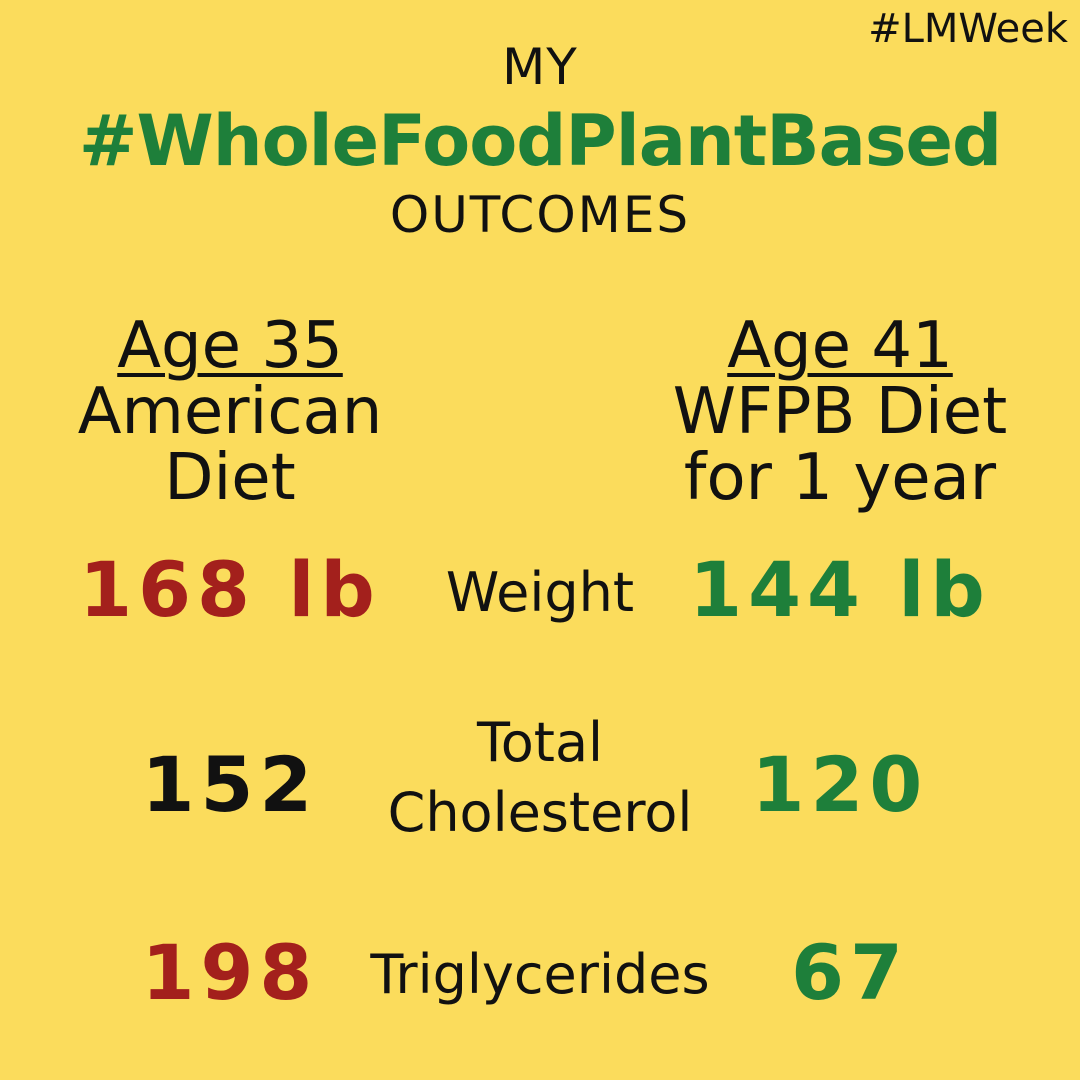 The width and height of the screenshot is (1080, 1080). I want to click on cholesterol-label-line2: Cholesterol, so click(540, 812).